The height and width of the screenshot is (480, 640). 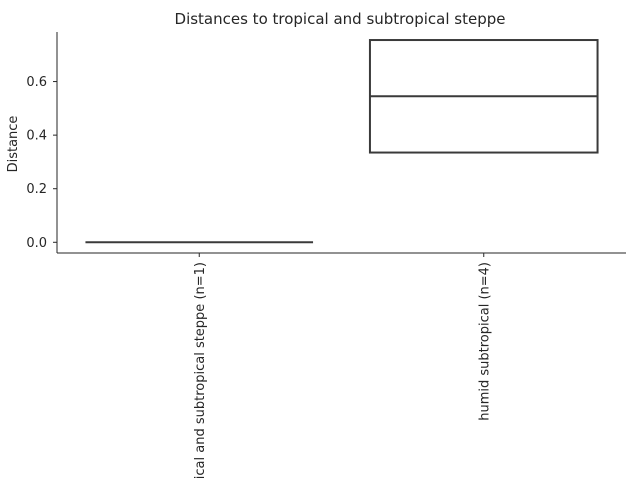 What do you see at coordinates (36, 82) in the screenshot?
I see `y-tick-label: 0.6` at bounding box center [36, 82].